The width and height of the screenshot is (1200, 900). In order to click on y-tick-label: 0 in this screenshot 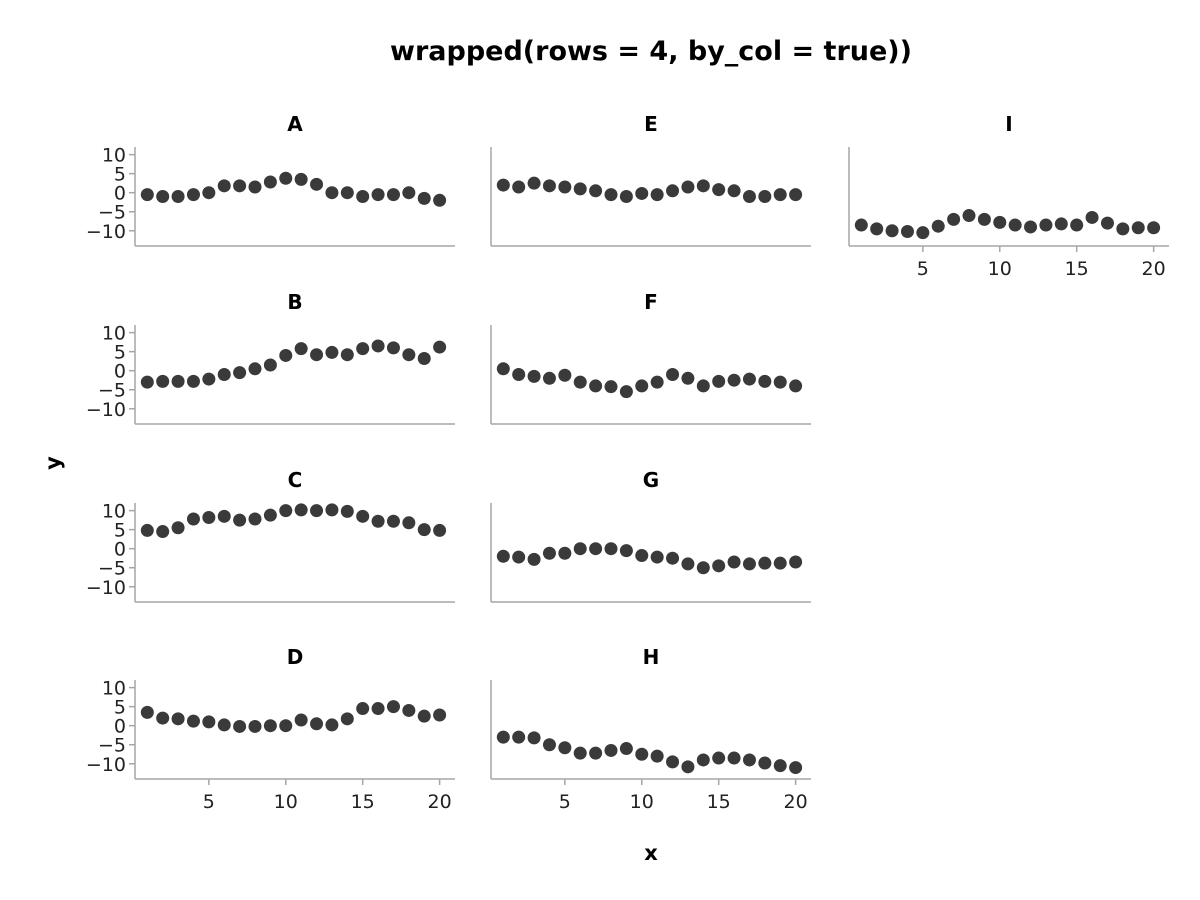, I will do `click(120, 372)`.